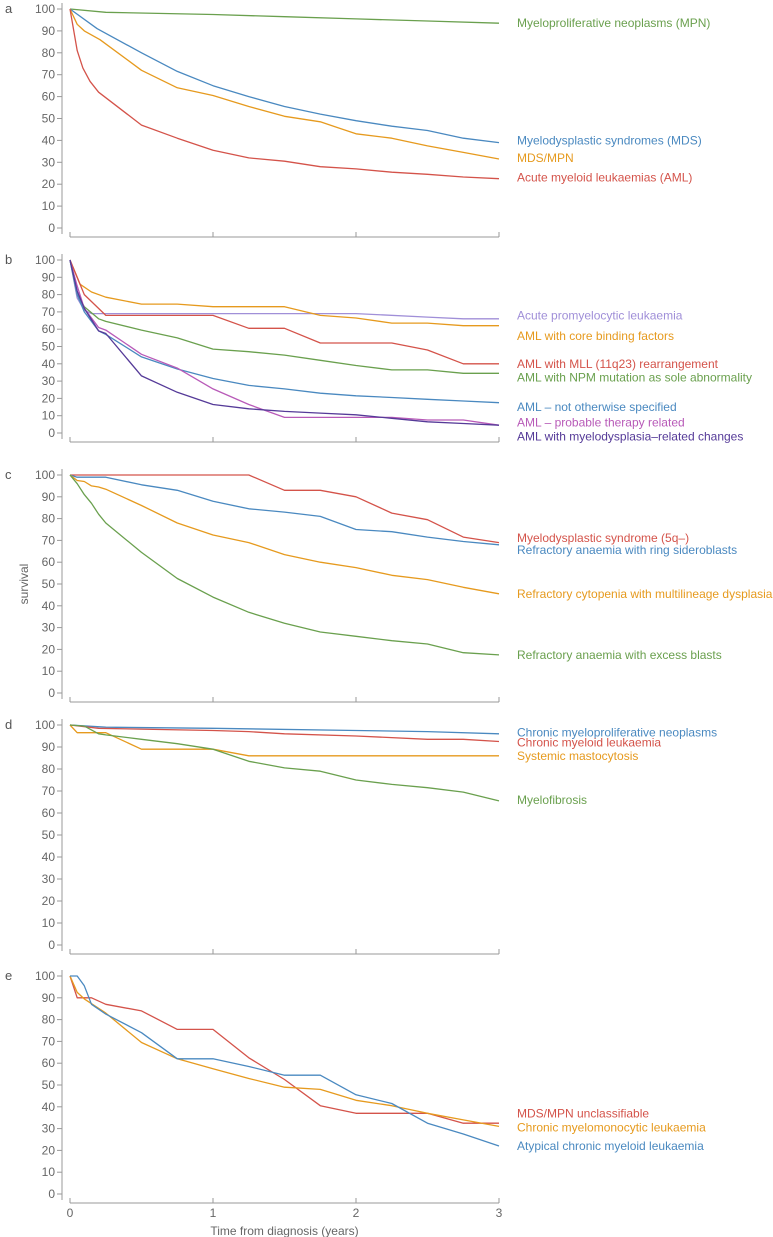 This screenshot has width=773, height=1237. What do you see at coordinates (284, 1230) in the screenshot?
I see `x-axis-label: Time from diagnosis (years)` at bounding box center [284, 1230].